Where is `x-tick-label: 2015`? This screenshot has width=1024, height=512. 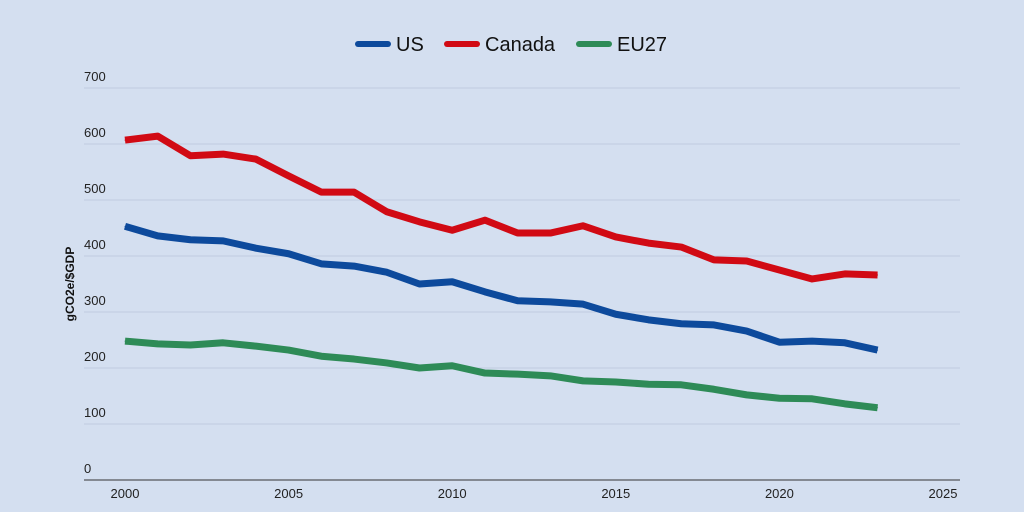
x-tick-label: 2015 is located at coordinates (615, 493).